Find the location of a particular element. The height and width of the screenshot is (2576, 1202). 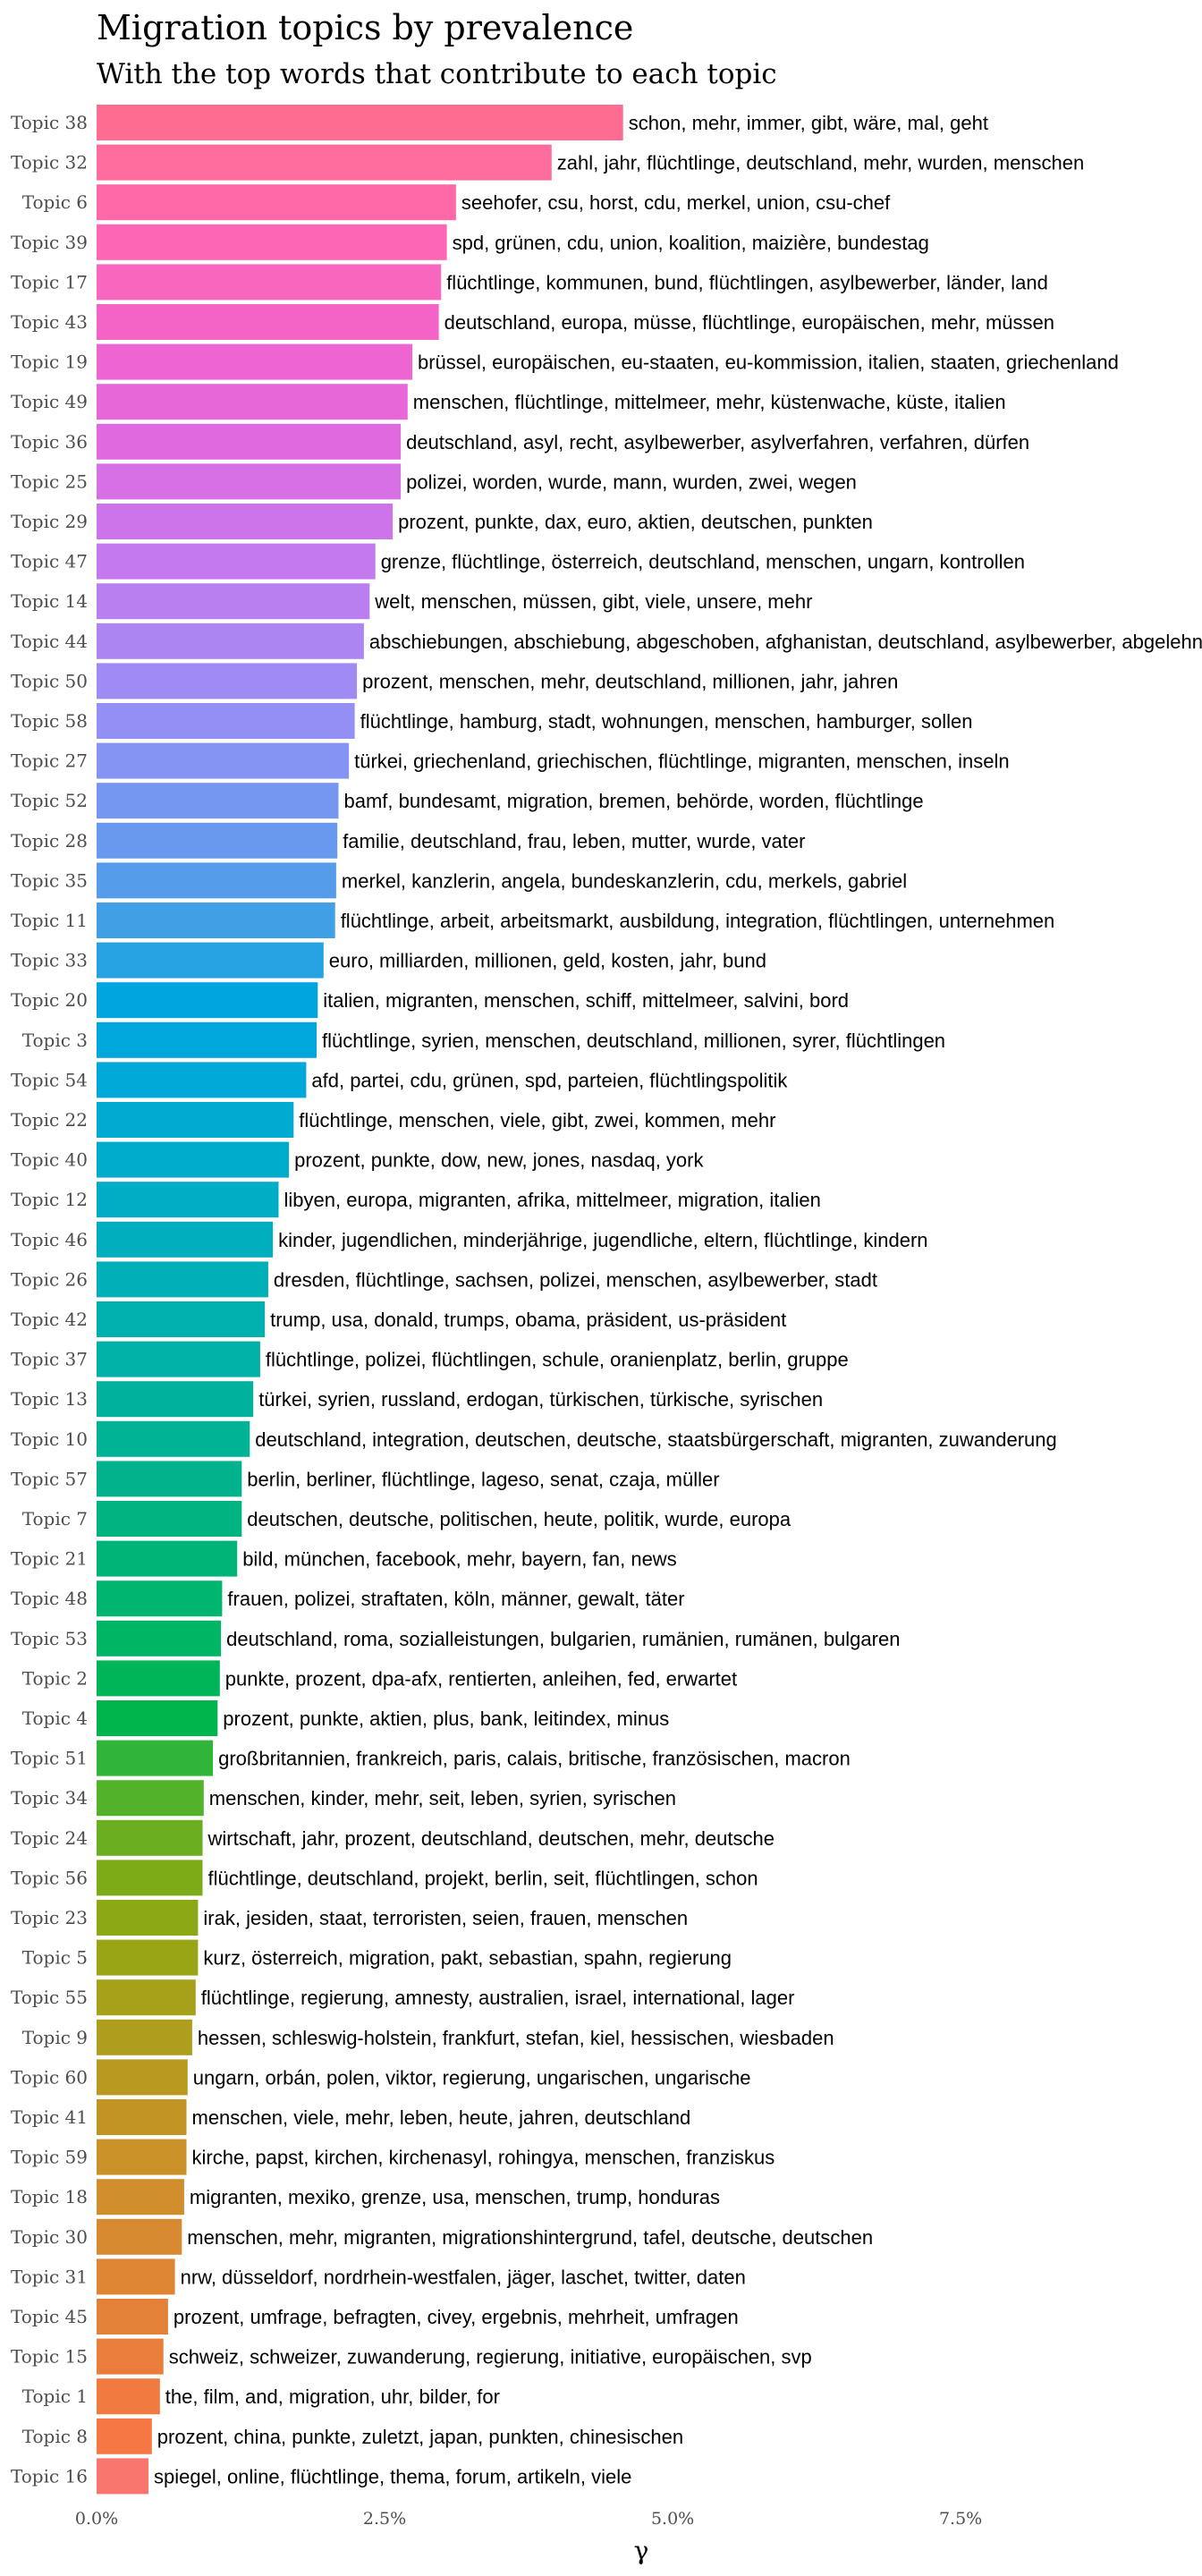

category-label: Topic 24 is located at coordinates (49, 1838).